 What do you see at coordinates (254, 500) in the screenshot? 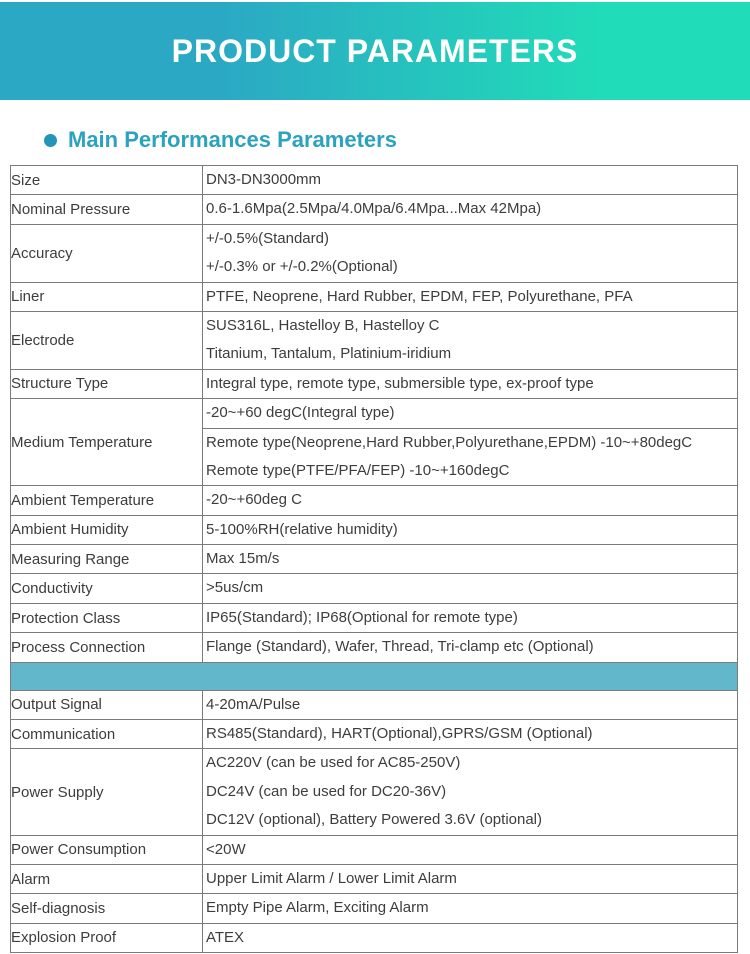
I see `param-value-line: -20~+60deg C` at bounding box center [254, 500].